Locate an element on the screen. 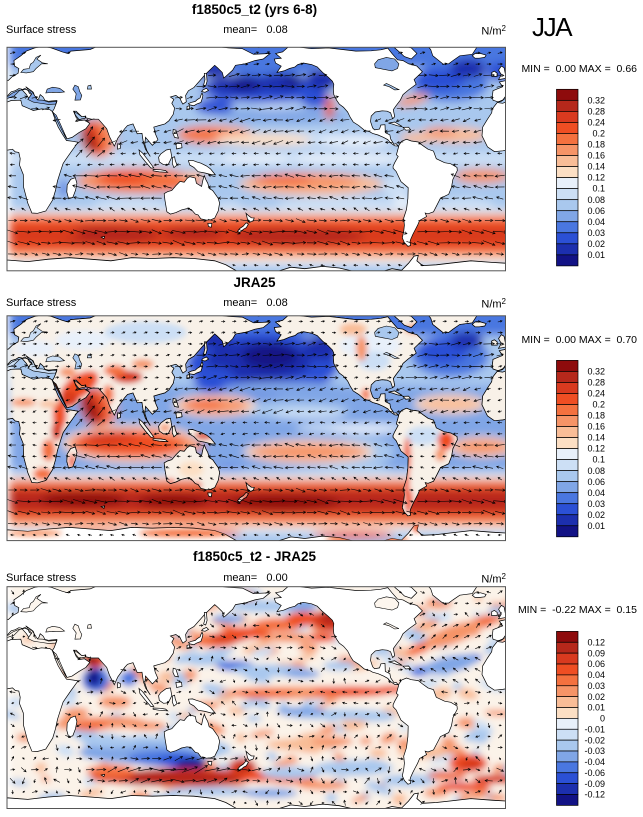  svg-text: -0.03 is located at coordinates (594, 751).